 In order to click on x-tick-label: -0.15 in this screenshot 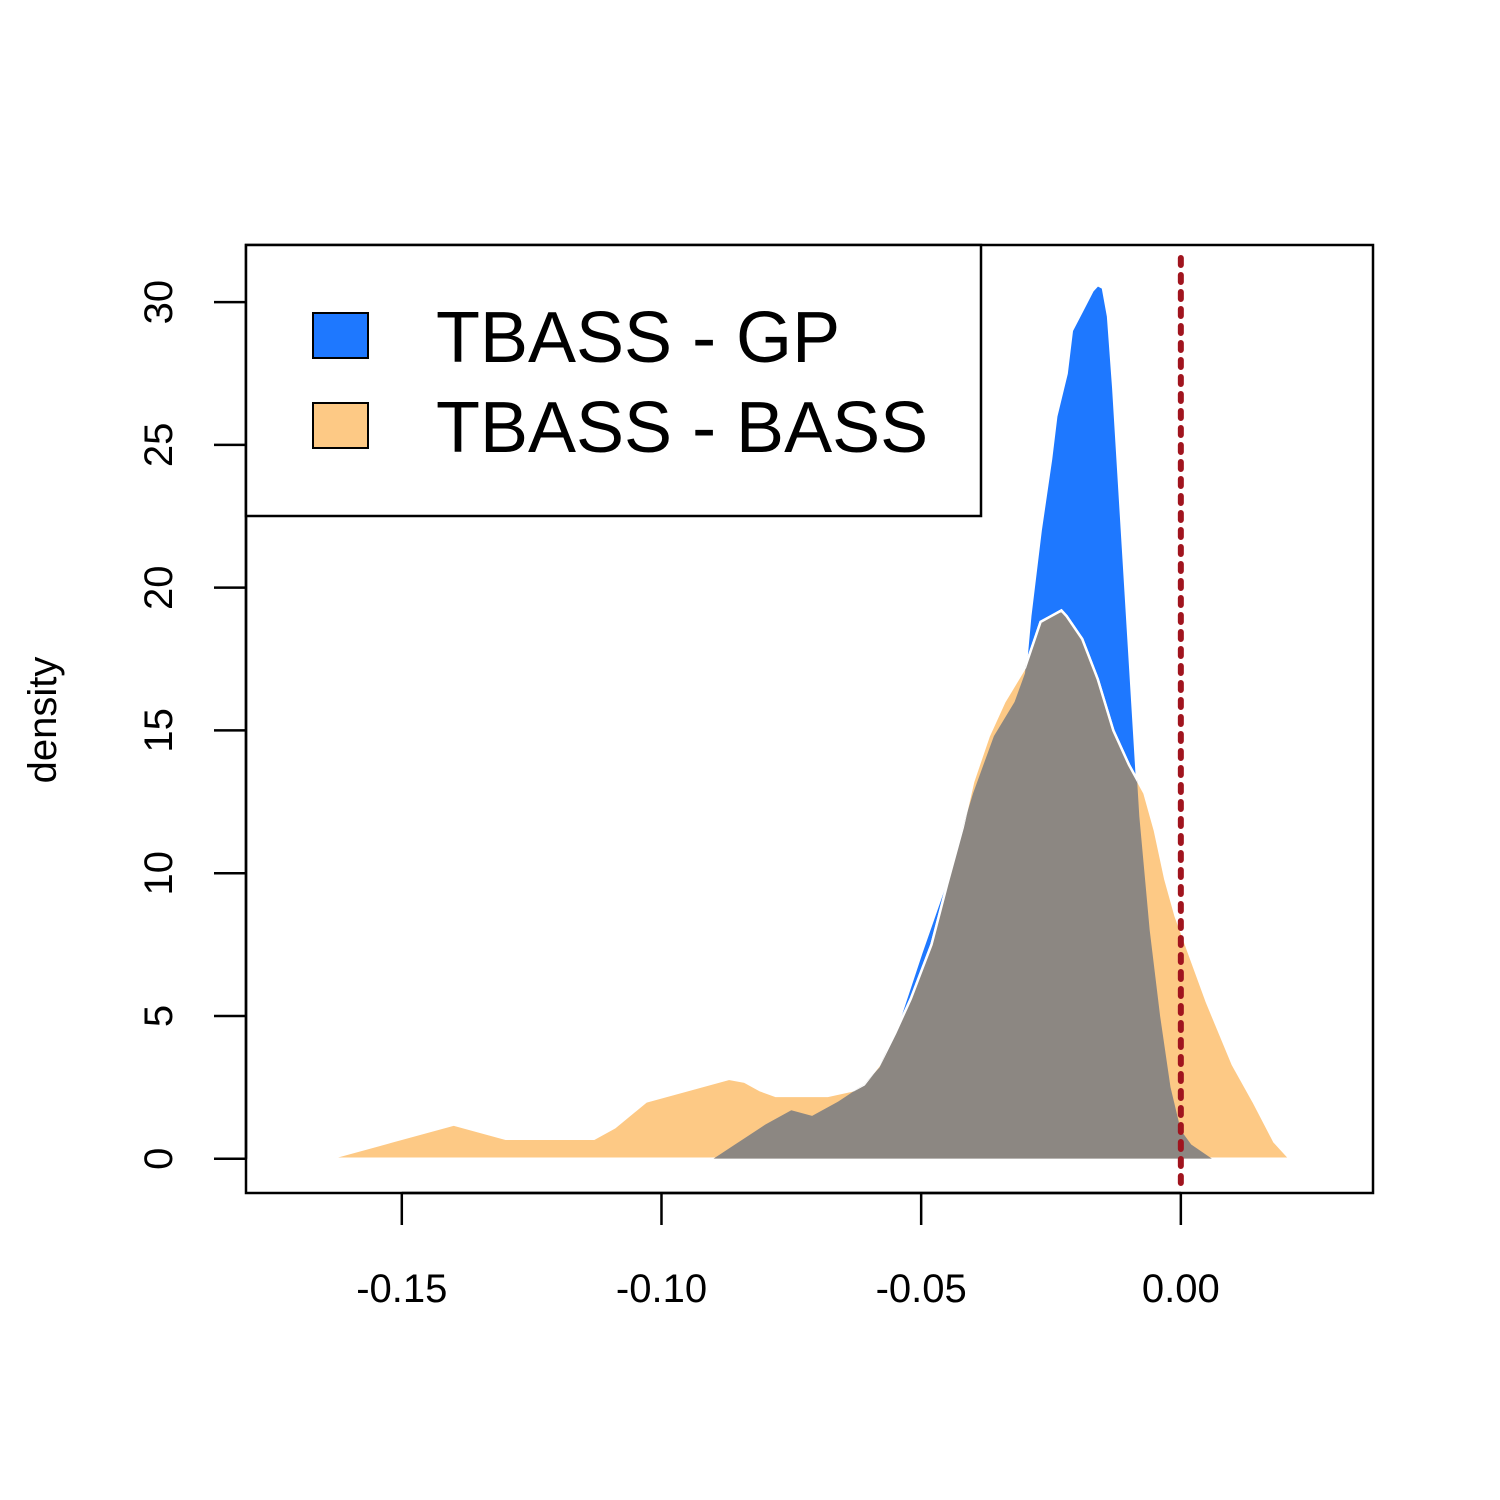, I will do `click(401, 1289)`.